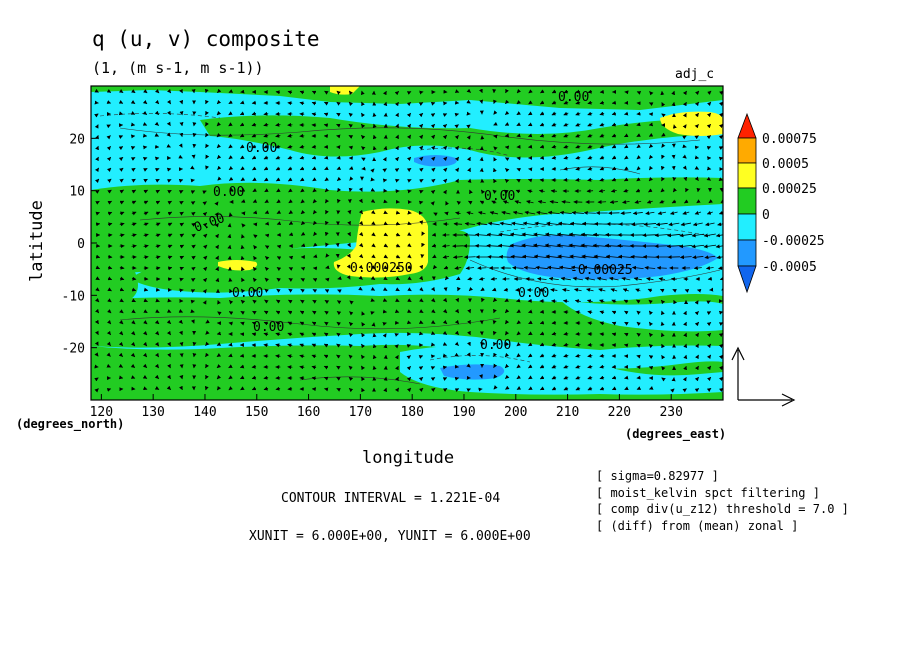  What do you see at coordinates (601, 270) in the screenshot?
I see `contour-label: -0.00025` at bounding box center [601, 270].